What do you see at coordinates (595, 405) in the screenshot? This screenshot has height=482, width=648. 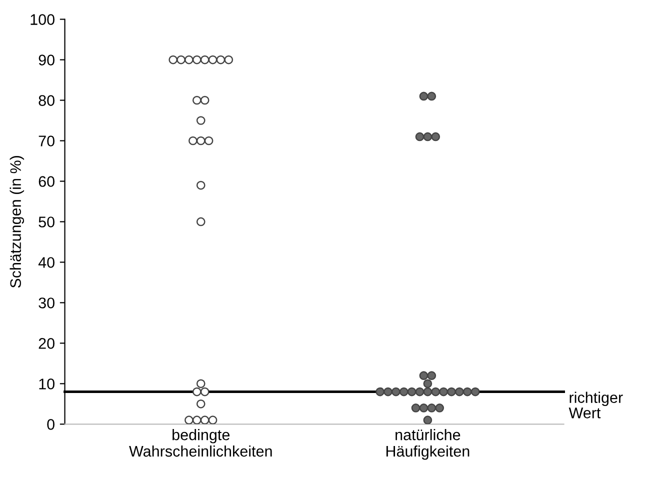 I see `ref-line-label: richtiger Wert` at bounding box center [595, 405].